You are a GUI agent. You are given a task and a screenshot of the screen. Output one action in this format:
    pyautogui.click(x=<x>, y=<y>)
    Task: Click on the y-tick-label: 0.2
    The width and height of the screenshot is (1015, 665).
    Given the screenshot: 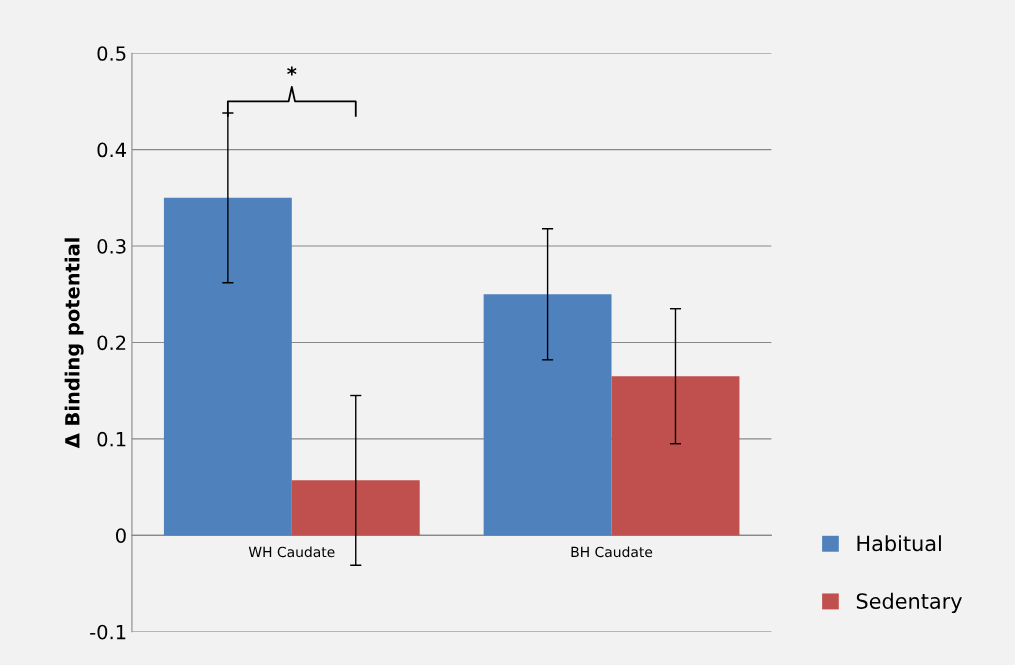 What is the action you would take?
    pyautogui.click(x=111, y=343)
    